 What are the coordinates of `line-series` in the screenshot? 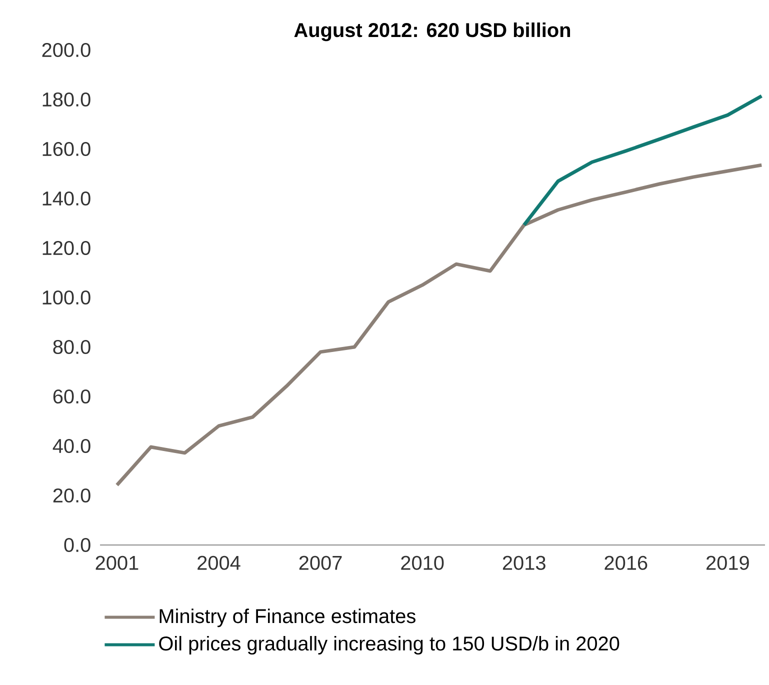 It's located at (643, 160).